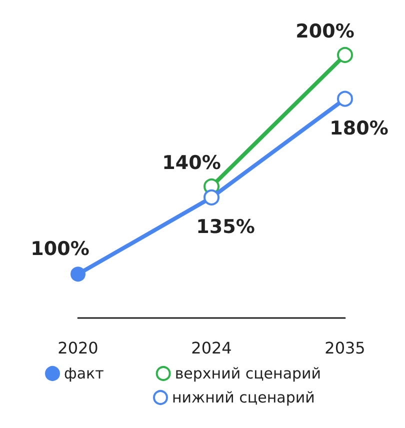 This screenshot has height=428, width=405. I want to click on data-label: 140%, so click(191, 163).